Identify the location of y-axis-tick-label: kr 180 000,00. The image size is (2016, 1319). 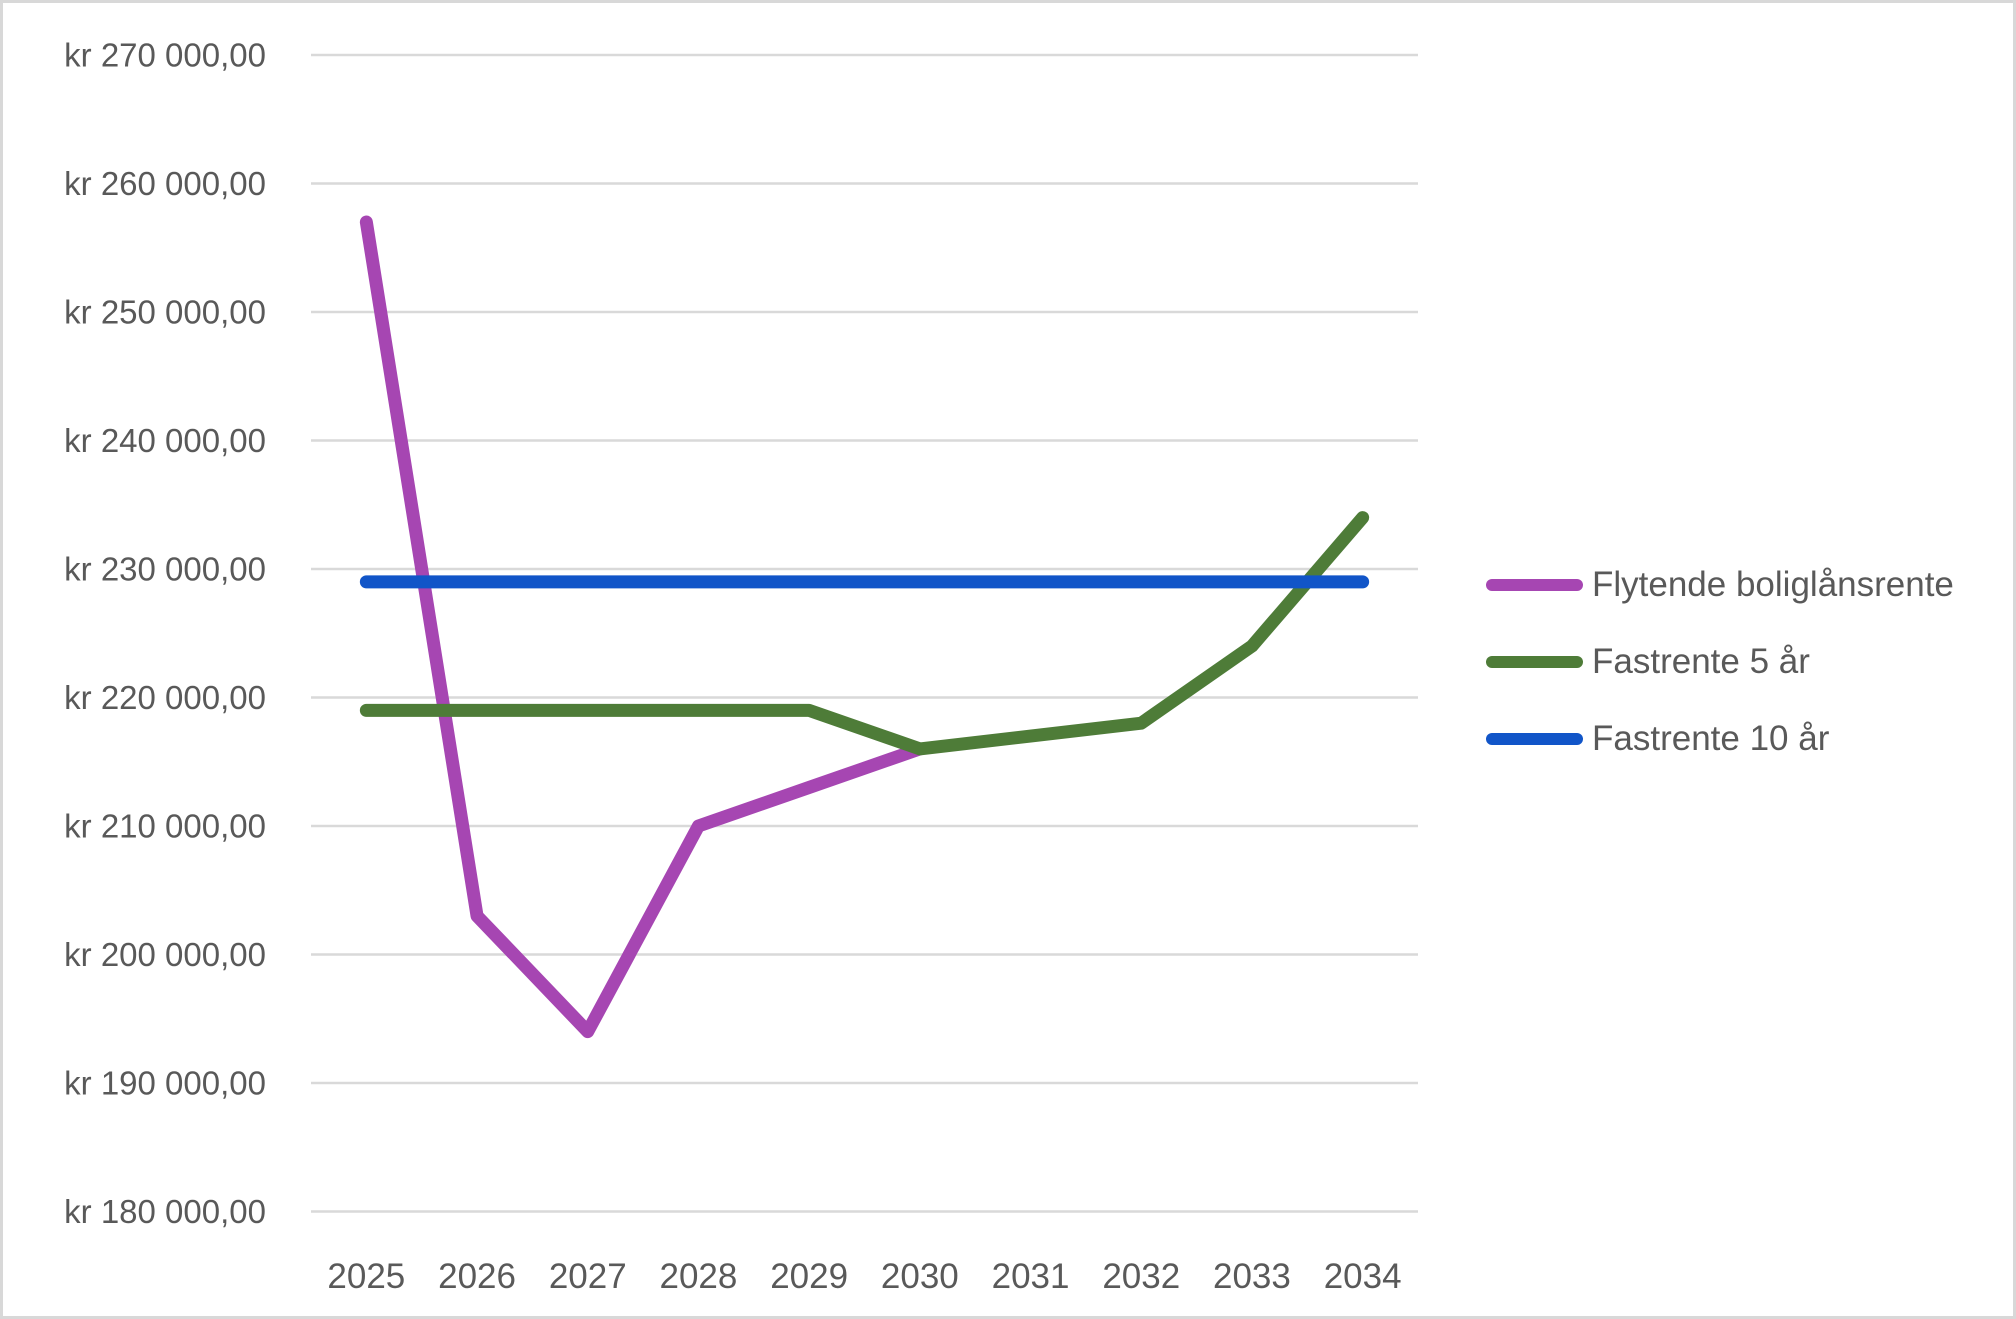
(165, 1211).